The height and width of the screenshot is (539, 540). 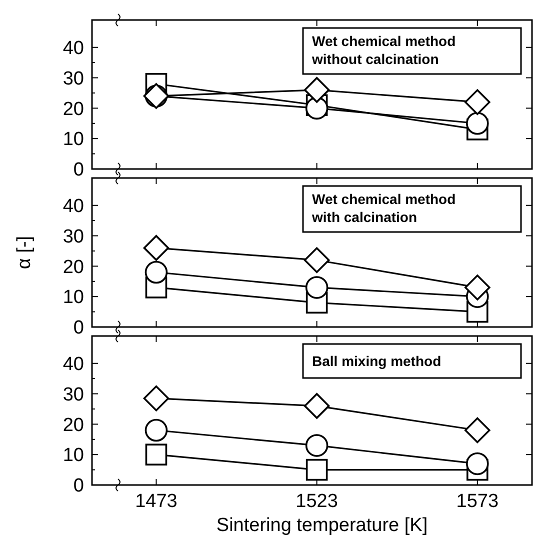 I want to click on annotation: Wet chemical method without calcination, so click(x=383, y=50).